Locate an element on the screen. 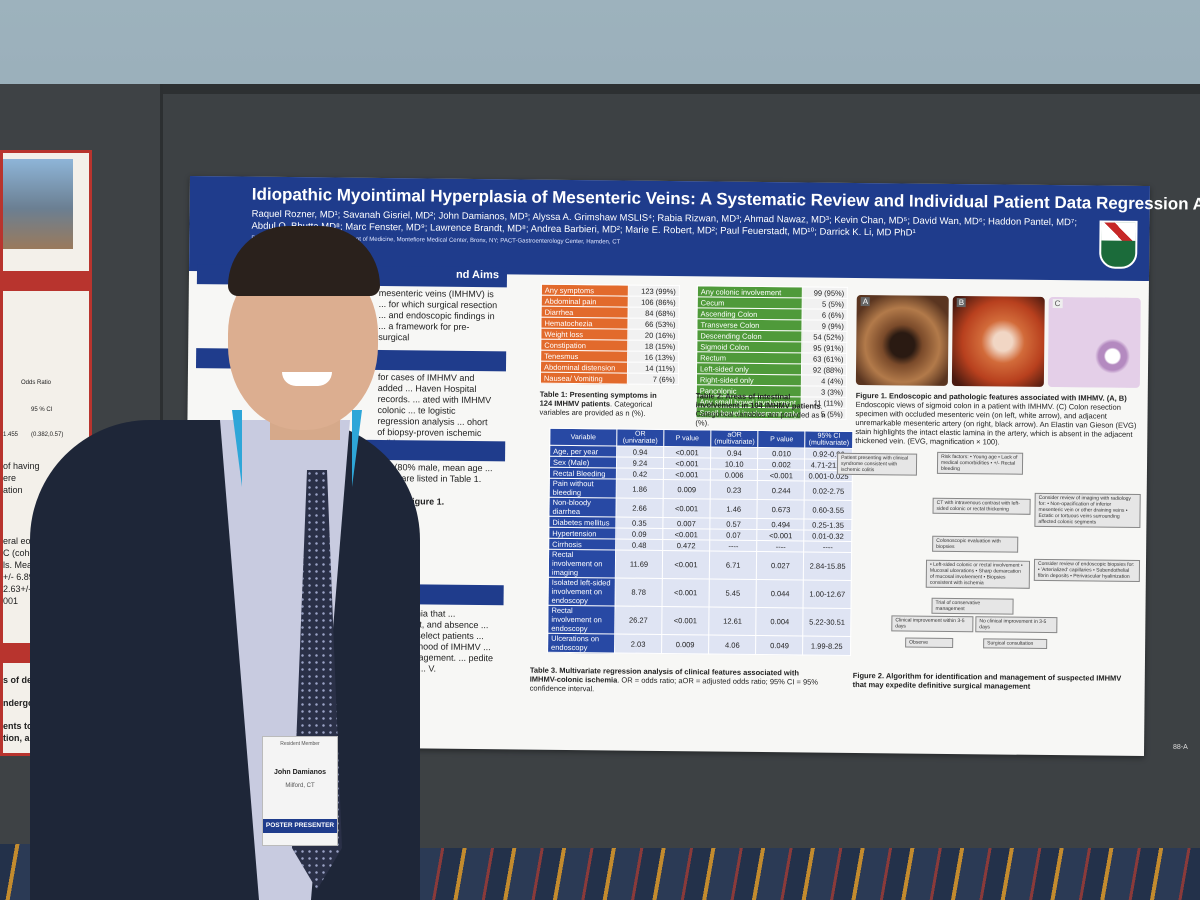  table-1-label: Hematochezia is located at coordinates (584, 323).